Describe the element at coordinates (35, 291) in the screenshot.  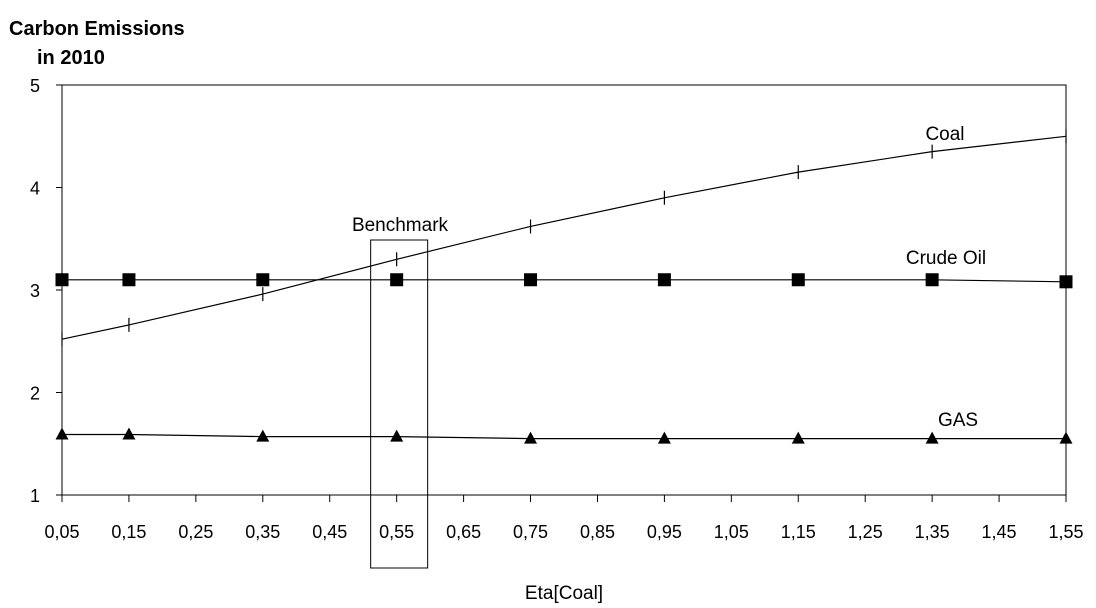
I see `y-tick-label: 3` at that location.